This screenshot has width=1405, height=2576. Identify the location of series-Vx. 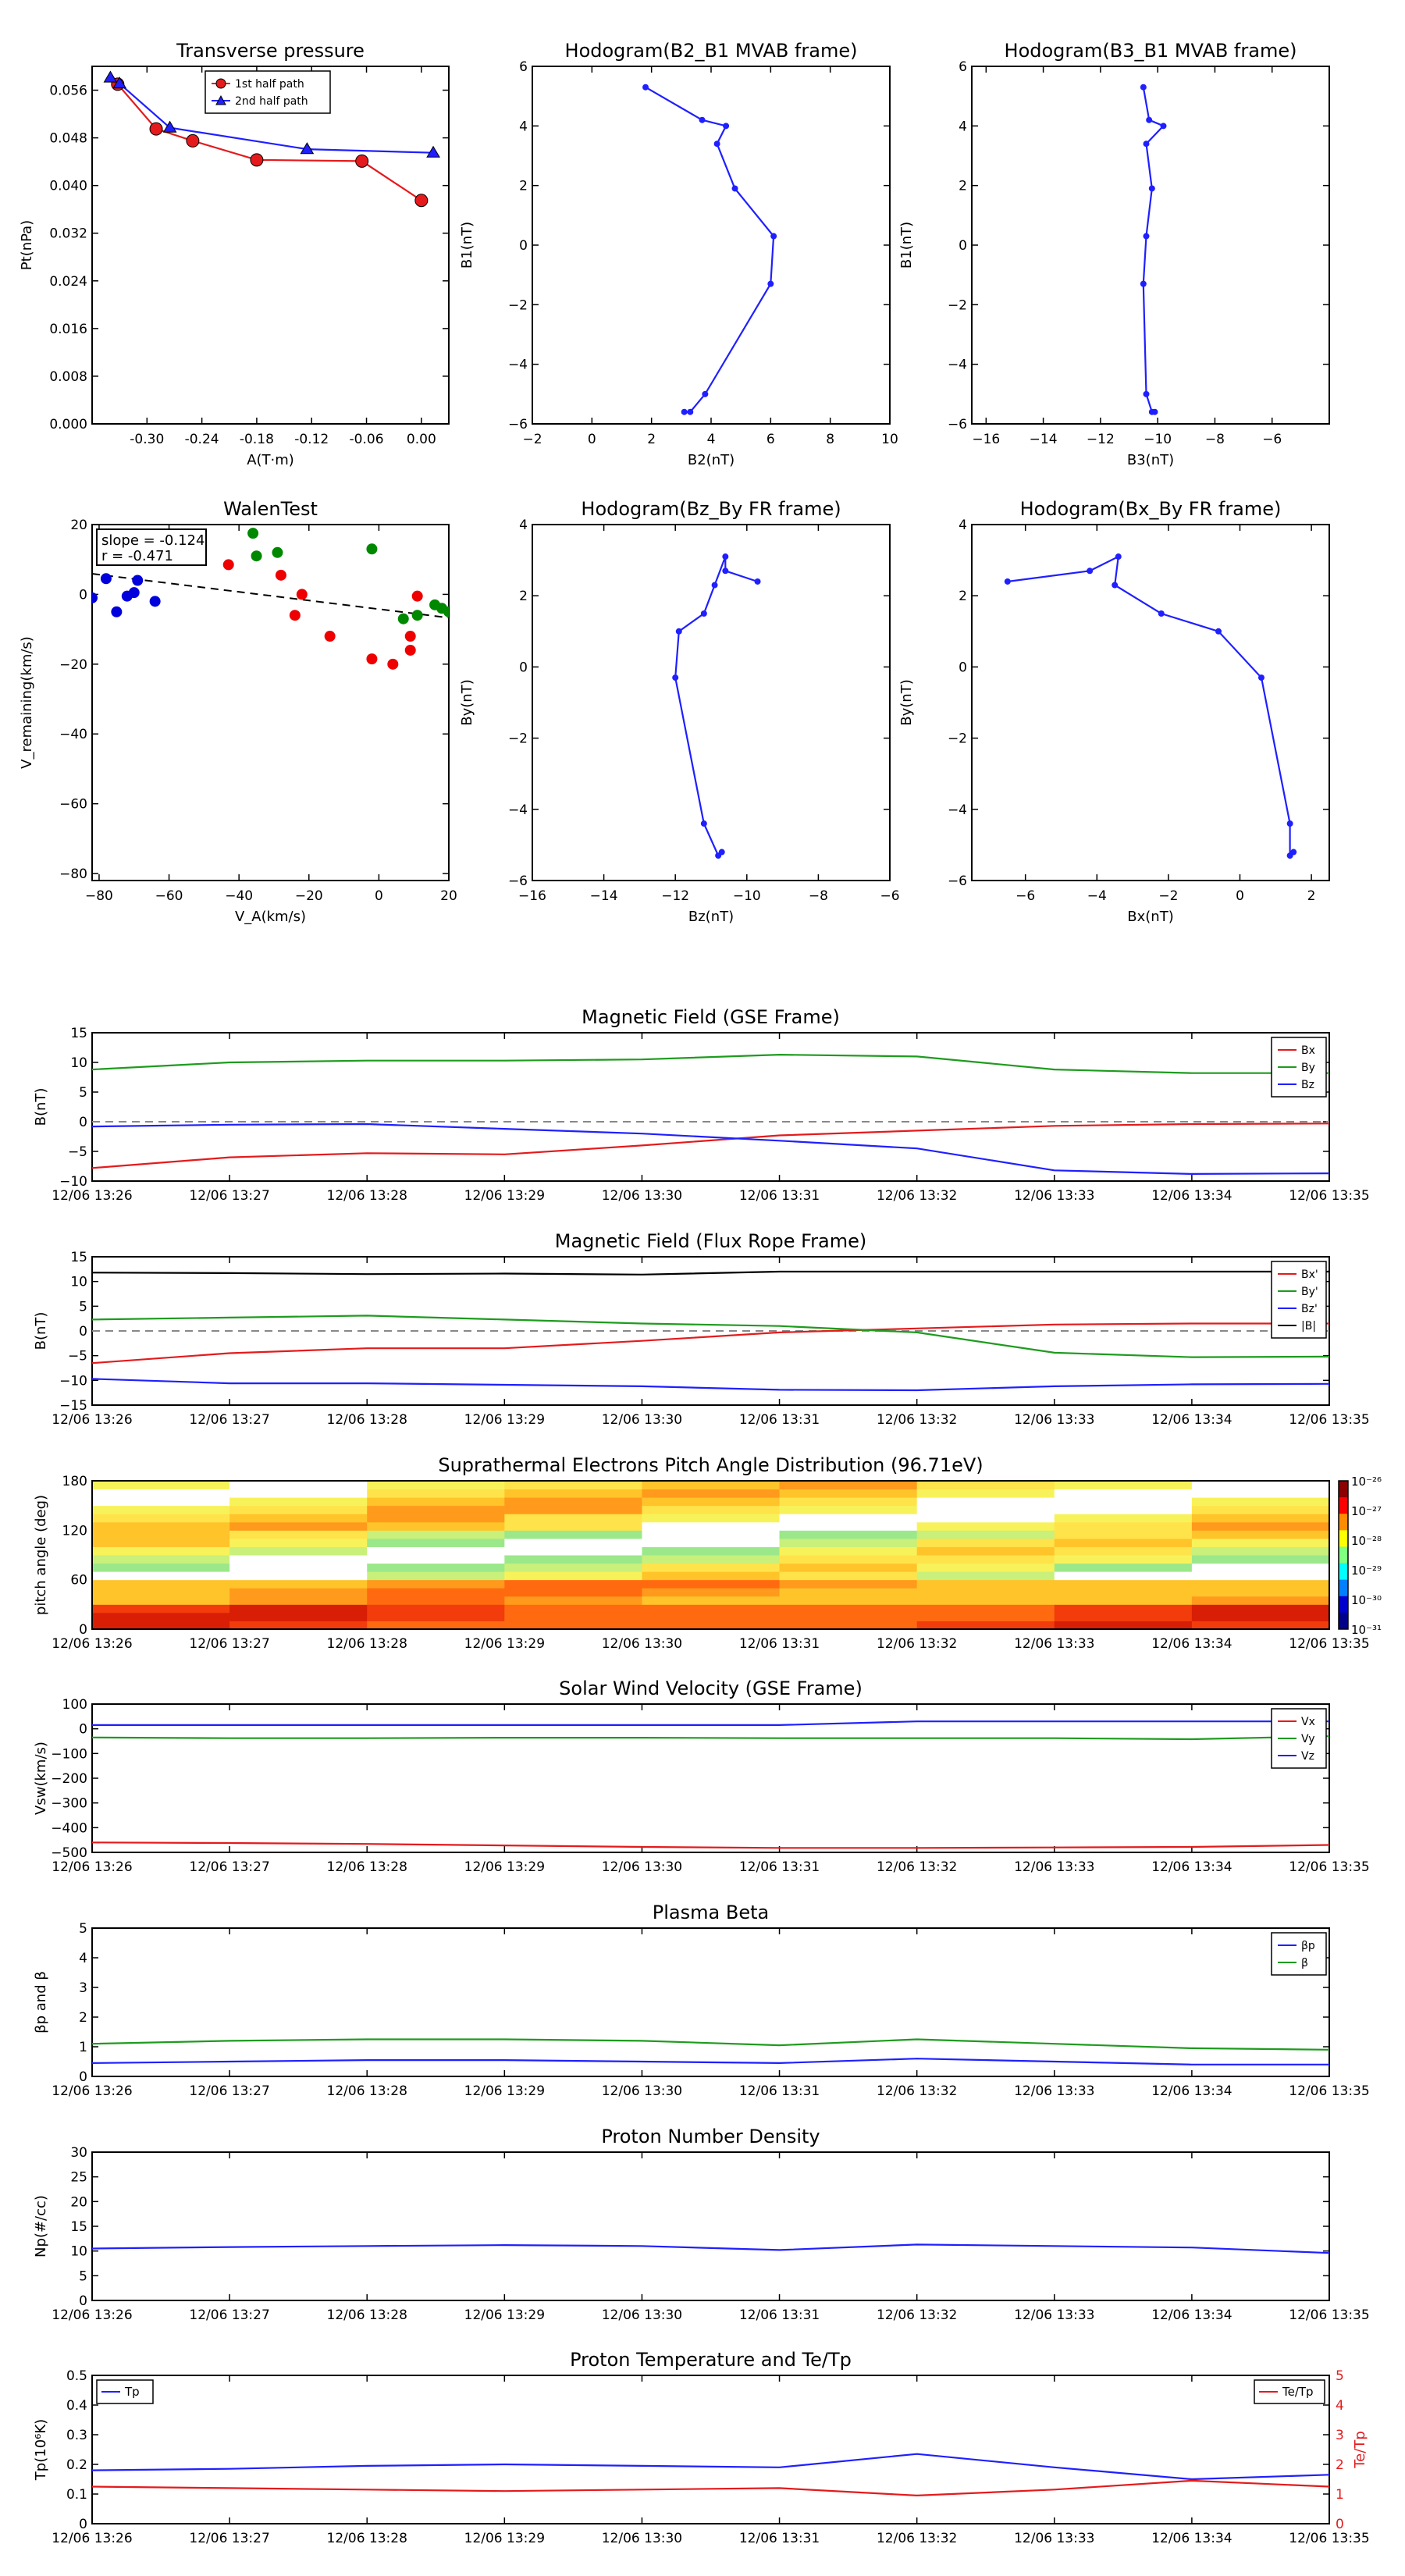
(711, 1845).